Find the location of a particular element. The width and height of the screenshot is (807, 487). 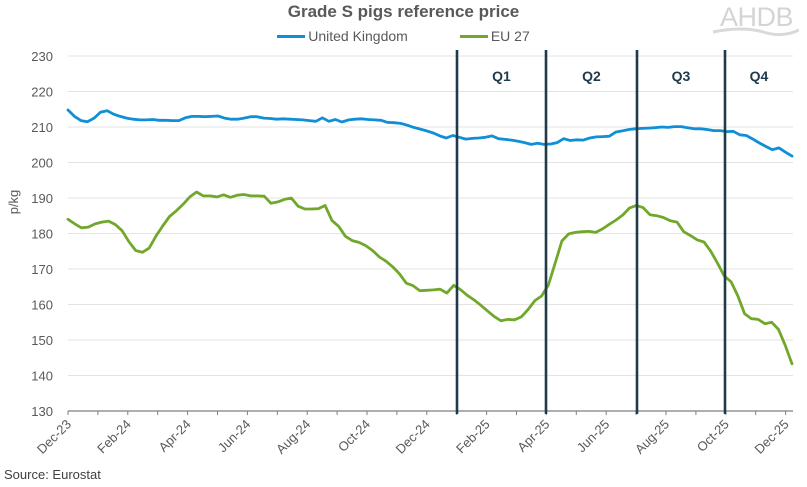

series-line-uk is located at coordinates (430, 133).